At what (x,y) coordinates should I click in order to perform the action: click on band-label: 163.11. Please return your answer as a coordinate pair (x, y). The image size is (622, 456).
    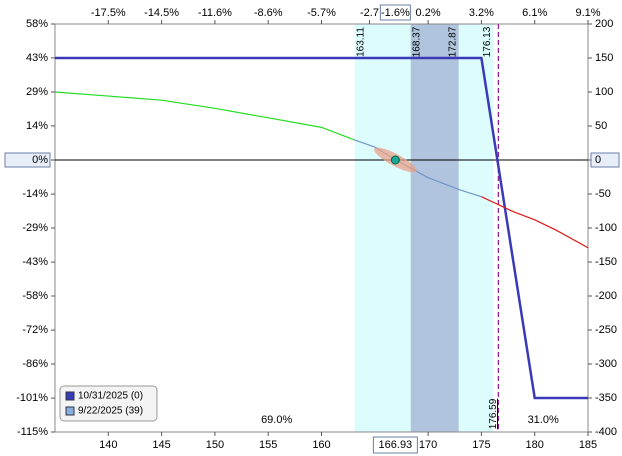
    Looking at the image, I should click on (360, 42).